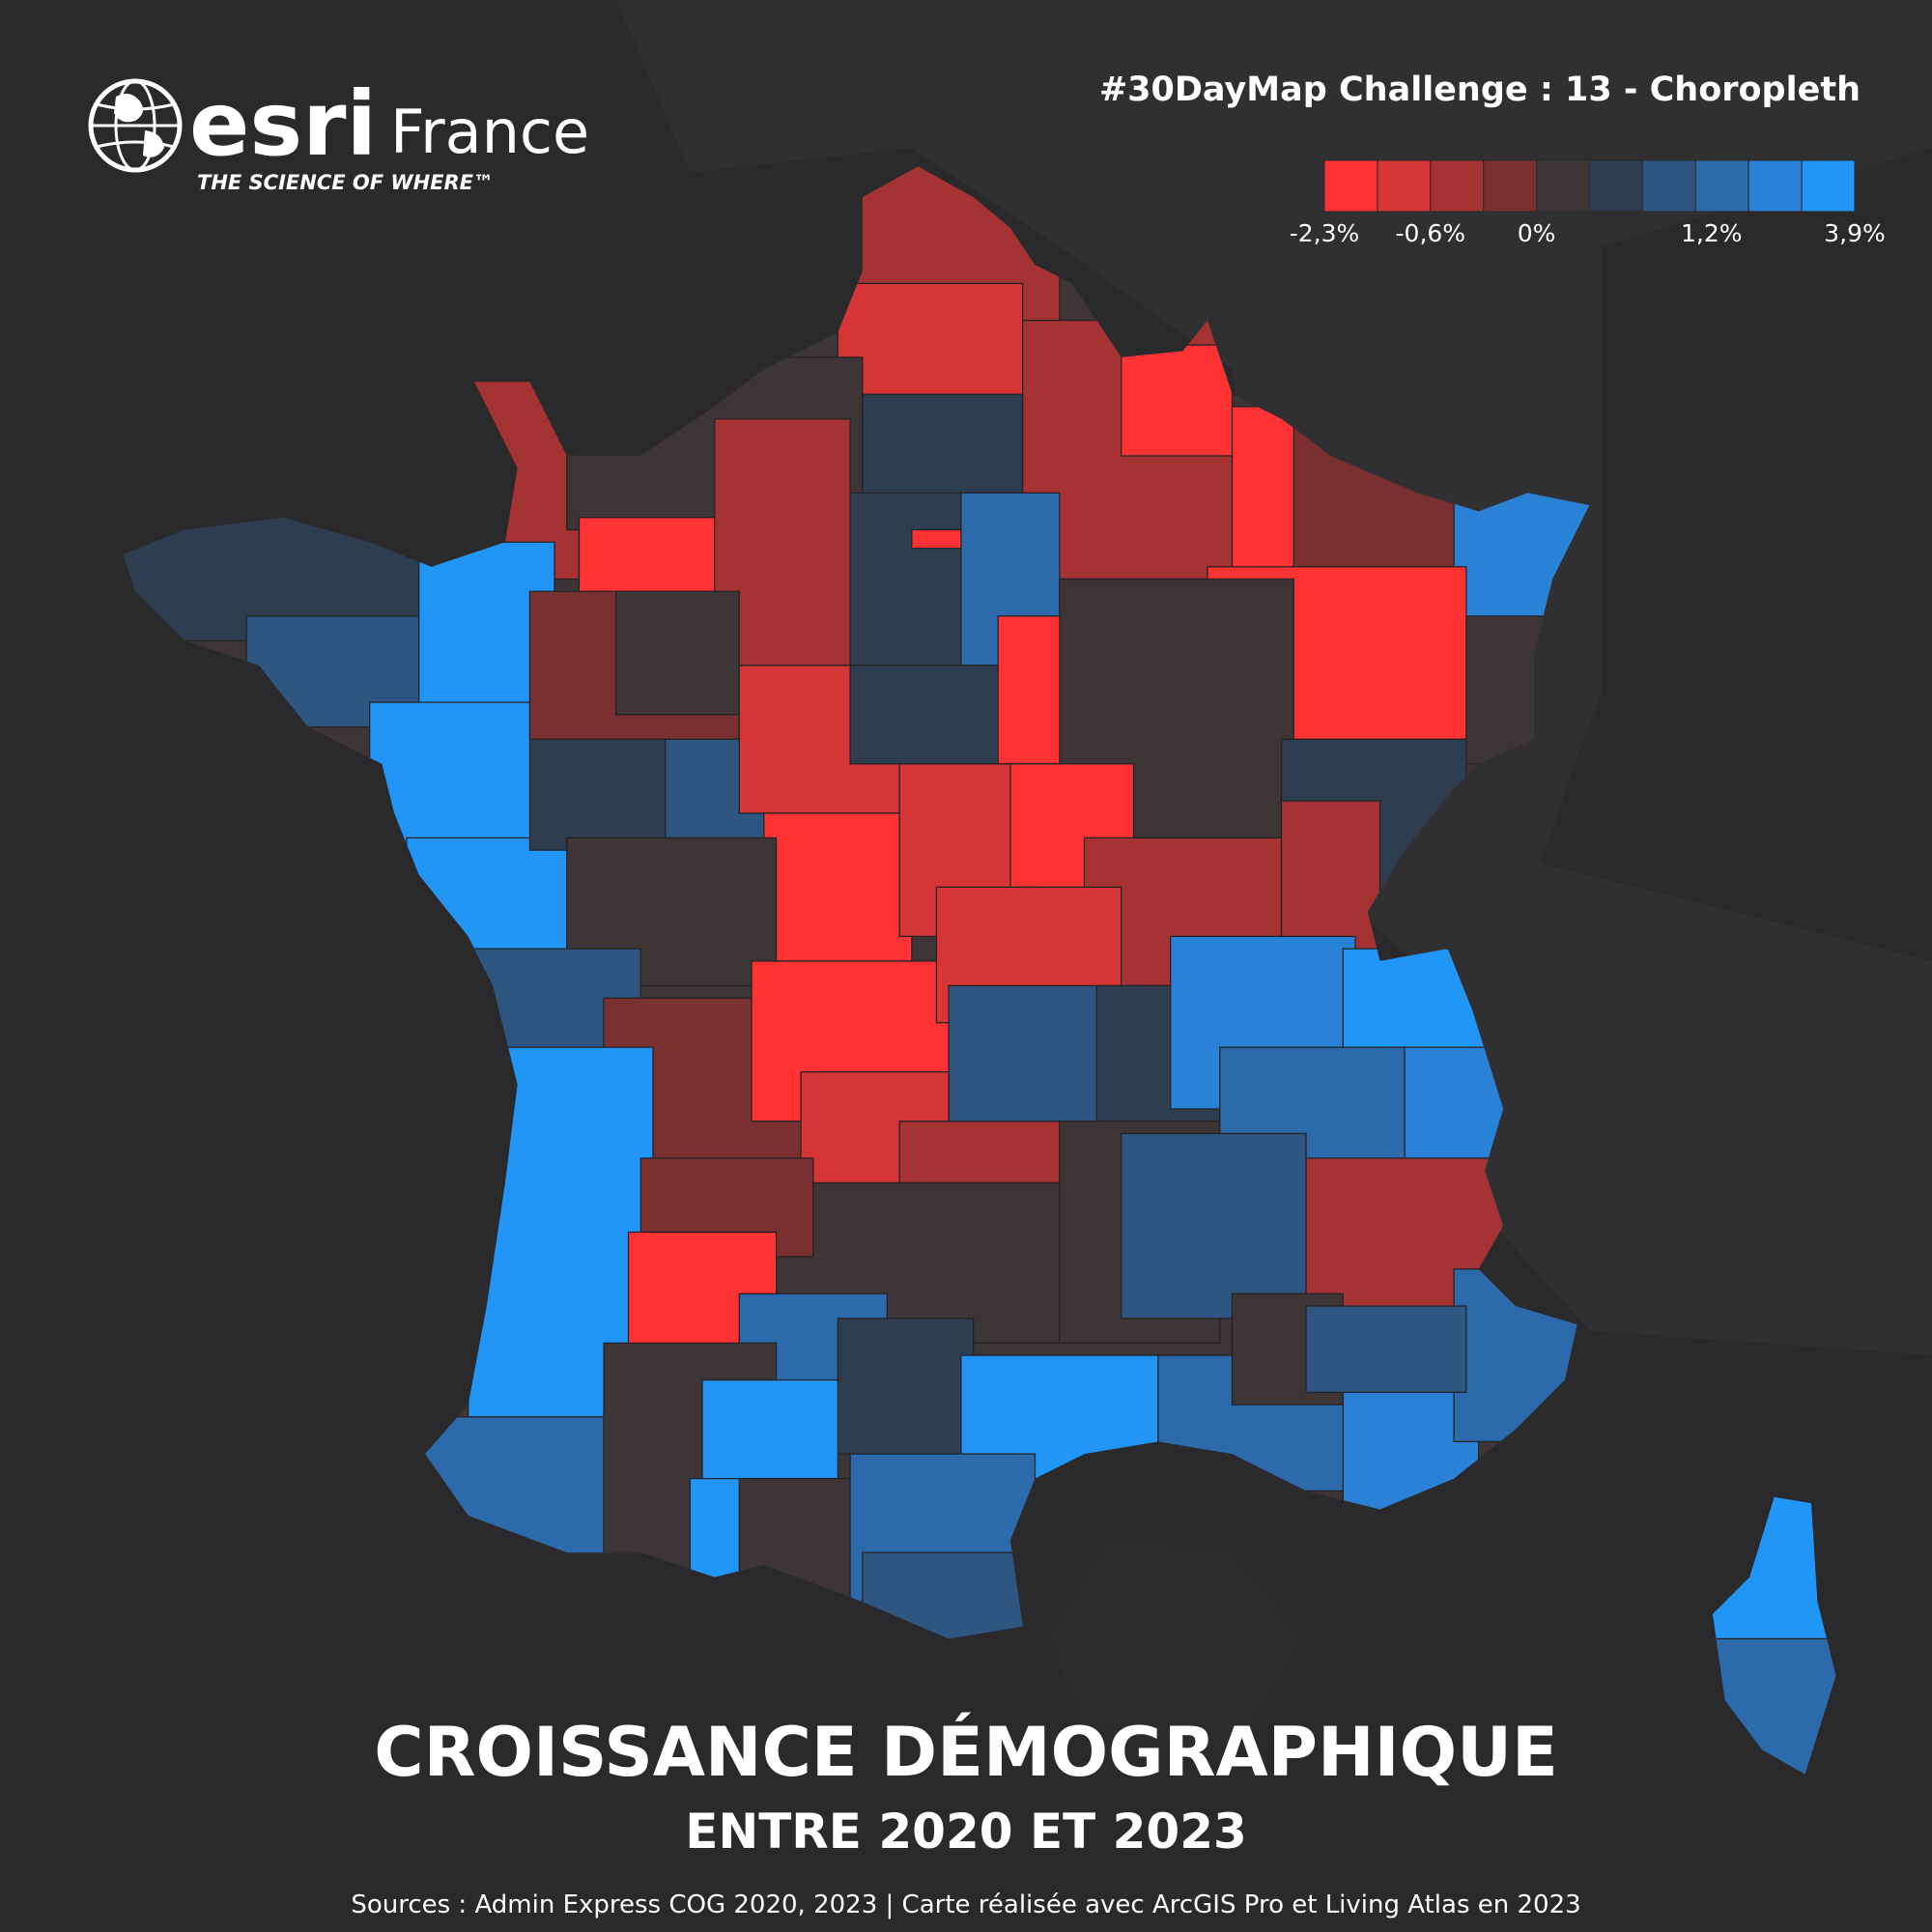 Image resolution: width=1932 pixels, height=1932 pixels. I want to click on legend-label: 0%, so click(1537, 233).